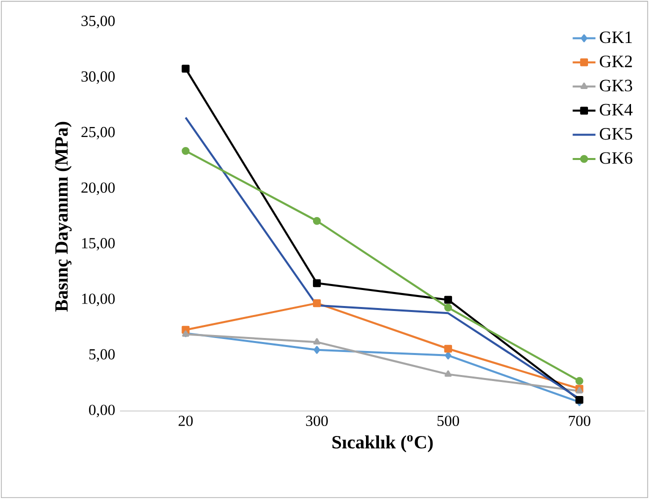 The height and width of the screenshot is (499, 649). Describe the element at coordinates (616, 37) in the screenshot. I see `legend-label: GK1` at that location.